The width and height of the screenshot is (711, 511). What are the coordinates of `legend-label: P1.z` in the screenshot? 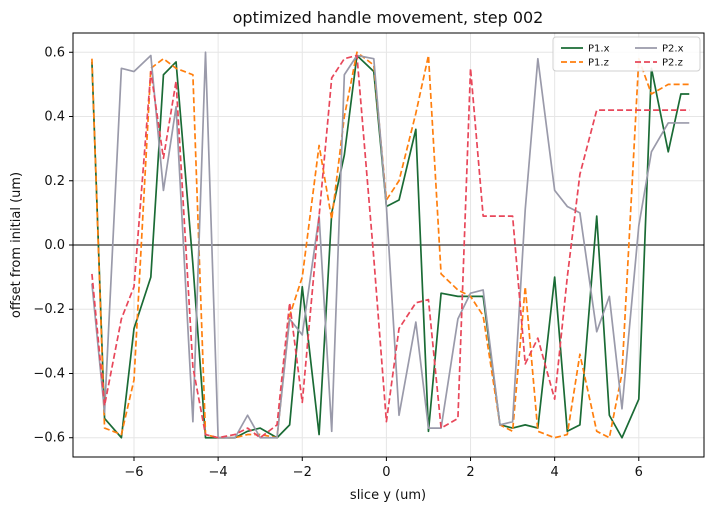 It's located at (598, 63).